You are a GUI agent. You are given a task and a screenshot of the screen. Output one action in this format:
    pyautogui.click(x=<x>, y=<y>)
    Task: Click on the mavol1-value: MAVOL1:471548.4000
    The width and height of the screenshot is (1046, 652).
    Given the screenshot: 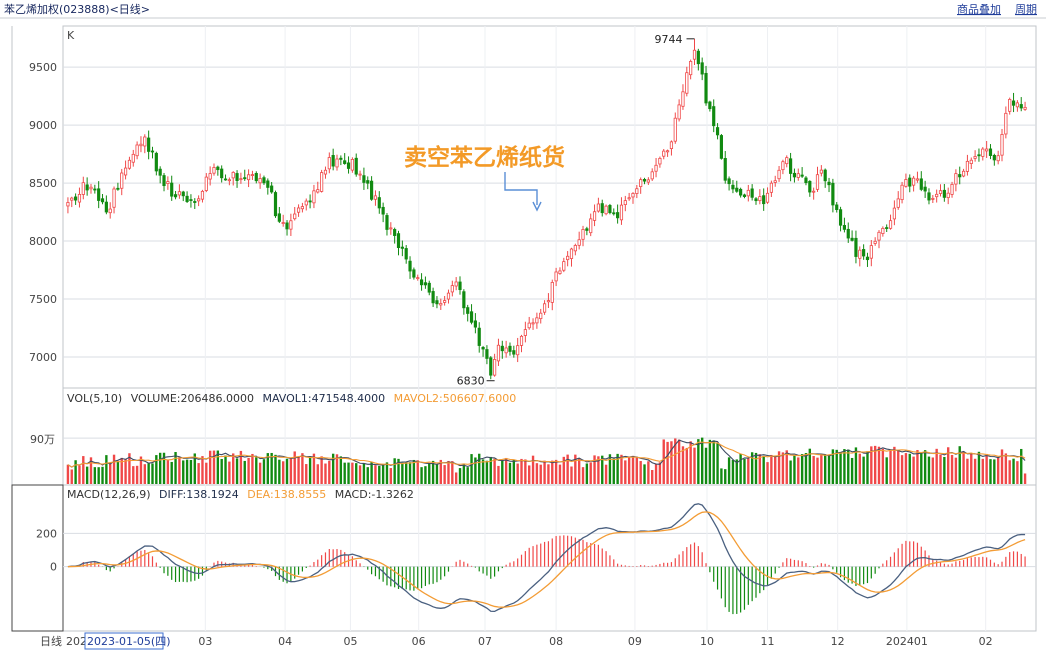 What is the action you would take?
    pyautogui.click(x=323, y=398)
    